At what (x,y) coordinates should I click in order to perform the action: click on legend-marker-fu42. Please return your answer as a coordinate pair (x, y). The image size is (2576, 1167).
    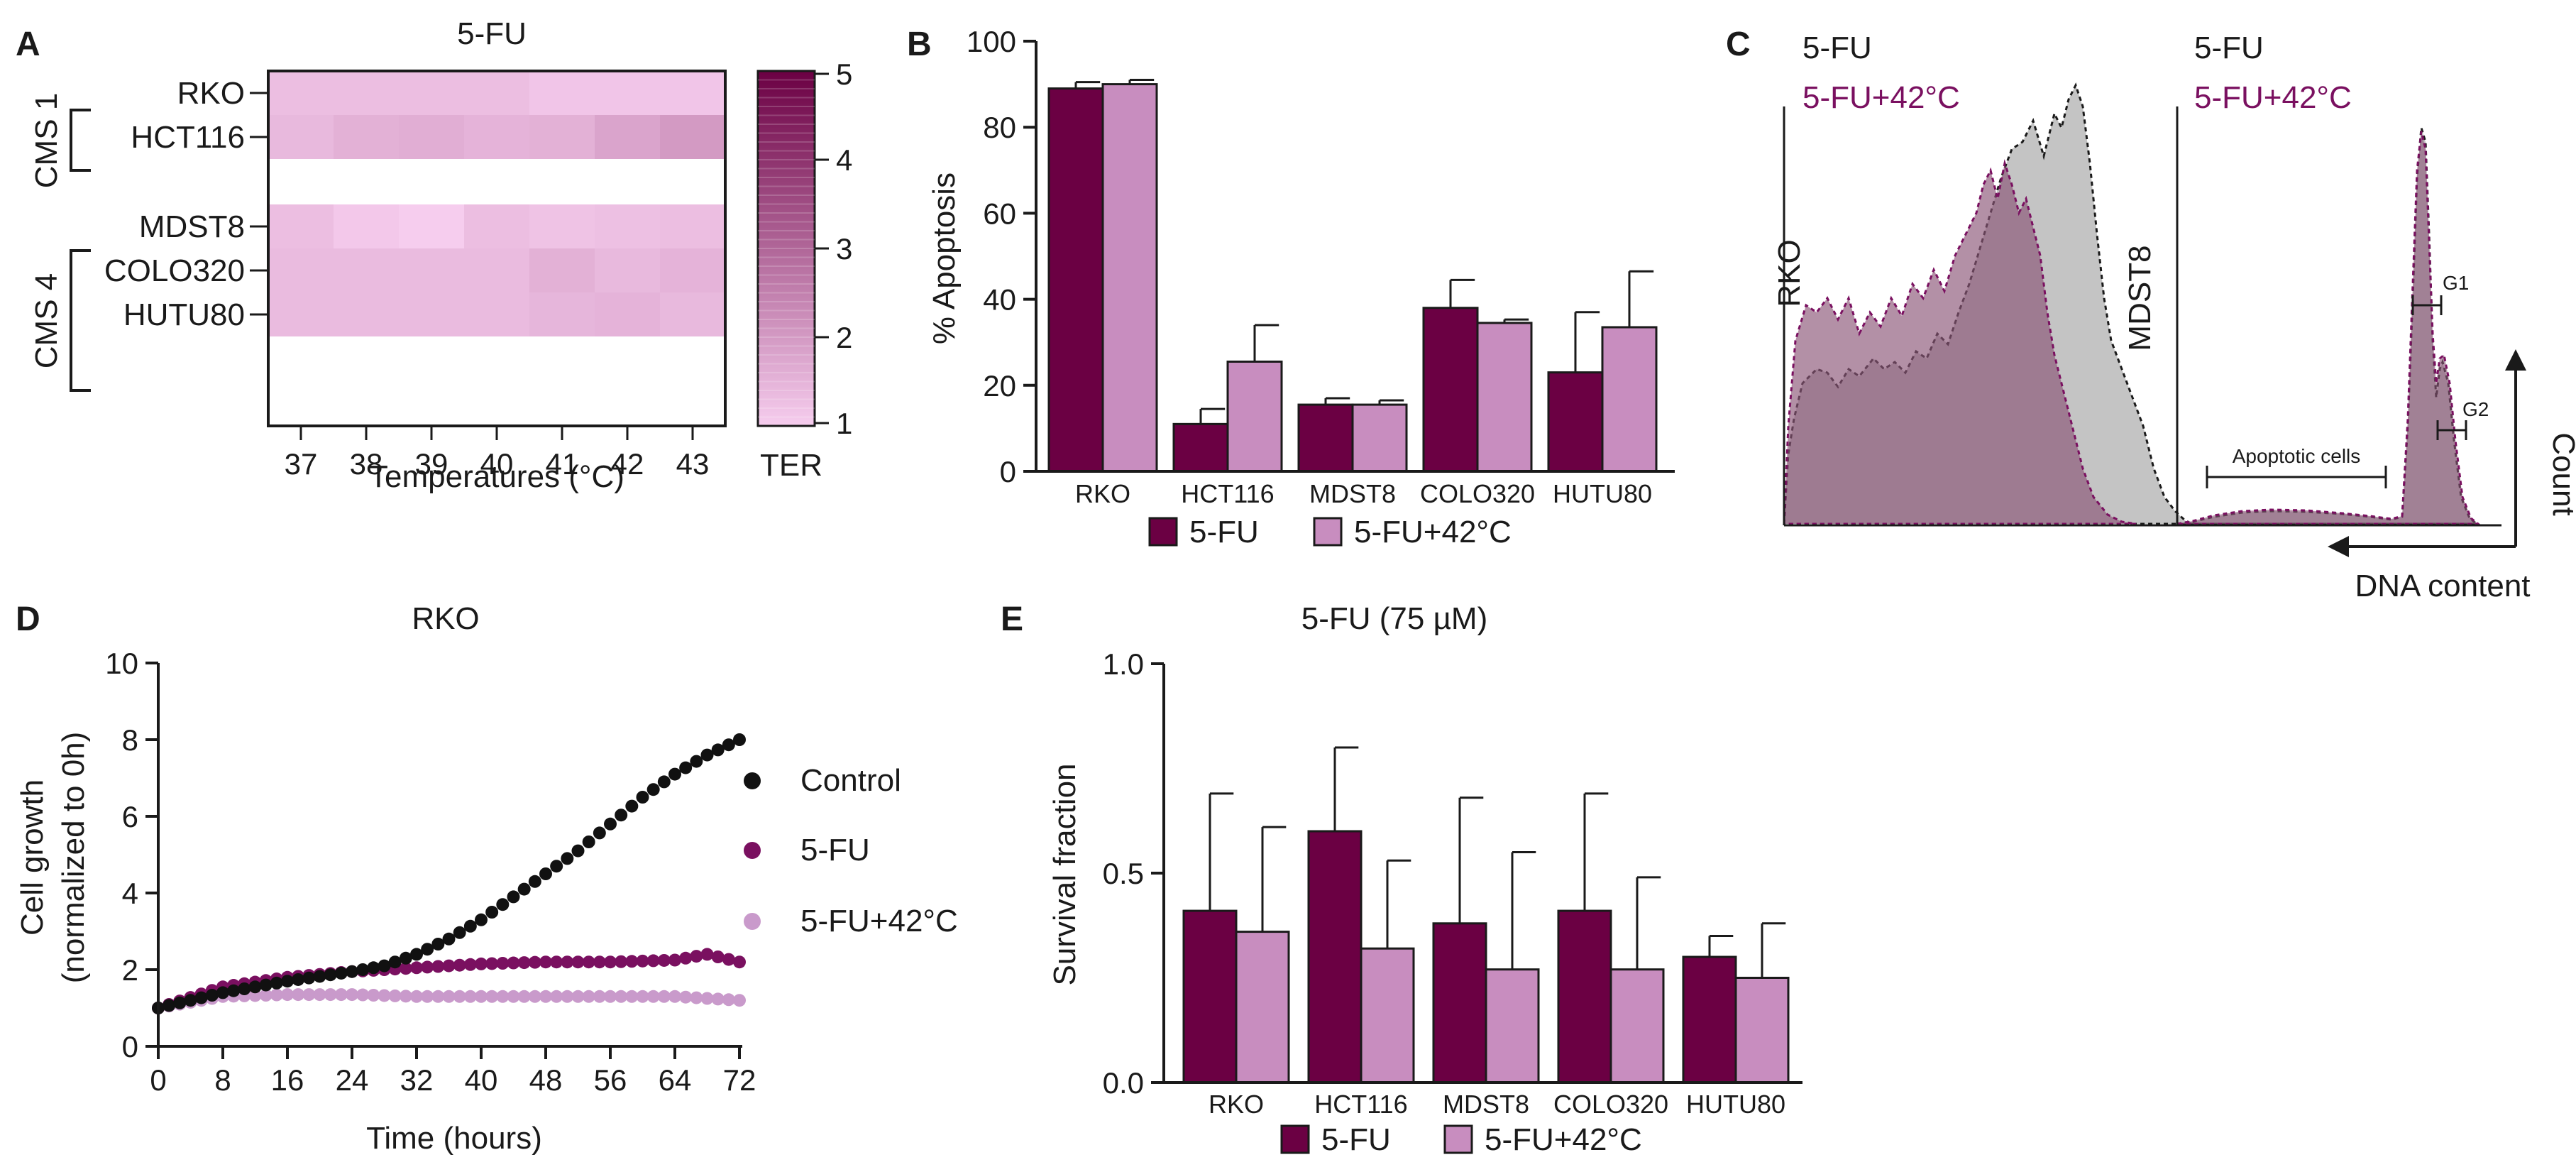
    Looking at the image, I should click on (752, 921).